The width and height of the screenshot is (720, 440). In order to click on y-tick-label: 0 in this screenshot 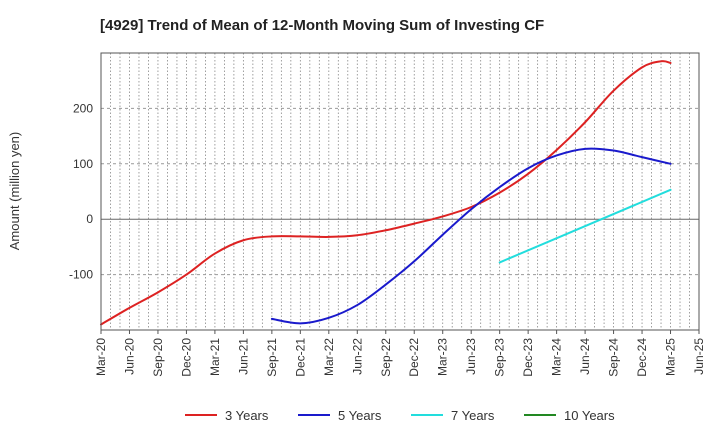, I will do `click(89, 219)`.